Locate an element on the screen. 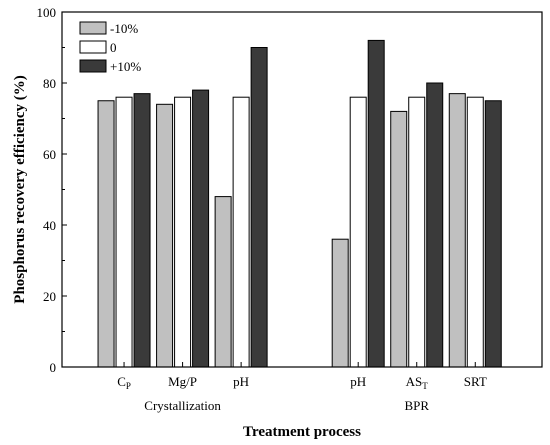  y-axis-title: Phosphorus recovery efficiency (%) is located at coordinates (20, 189).